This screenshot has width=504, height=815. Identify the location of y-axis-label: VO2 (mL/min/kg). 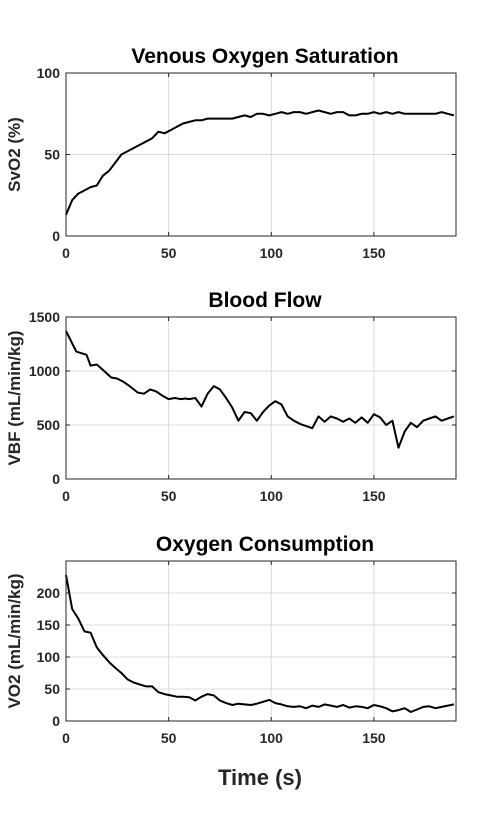
(14, 640).